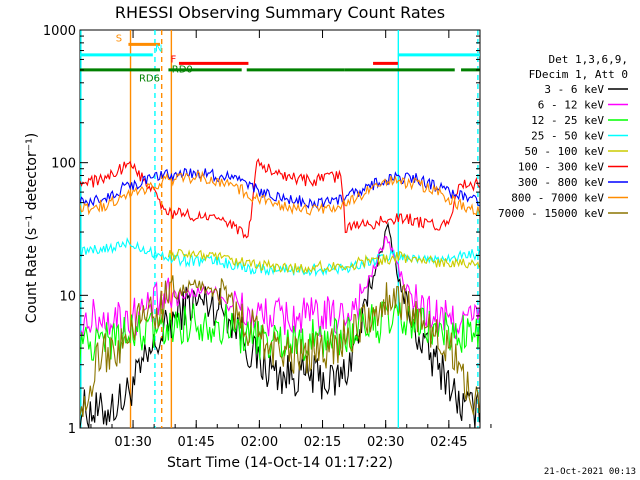  I want to click on legend-label: 800 - 7000 keV, so click(557, 198).